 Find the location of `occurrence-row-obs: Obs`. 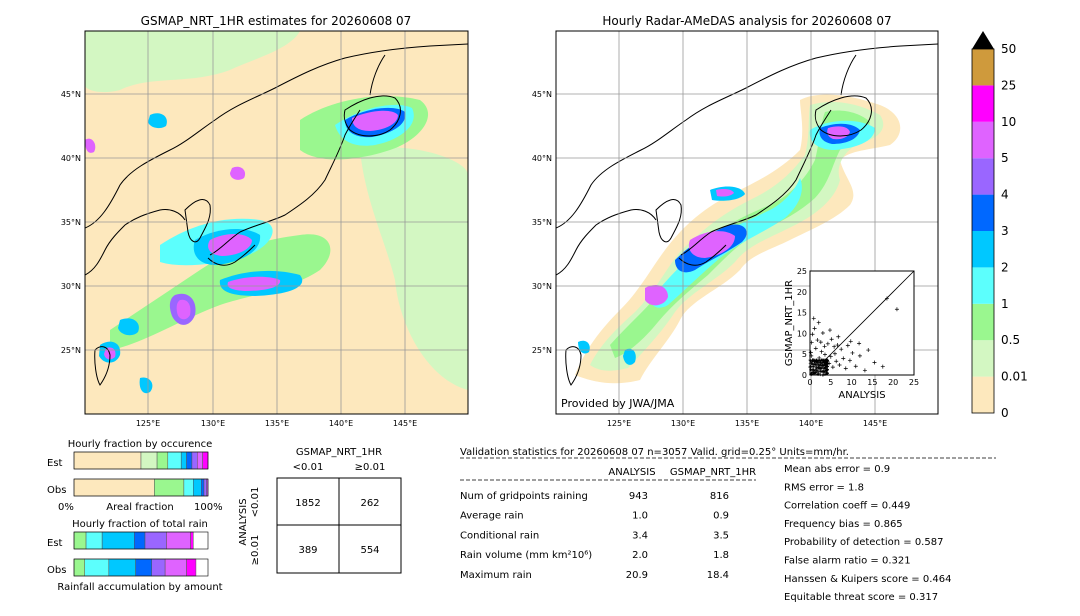

occurrence-row-obs: Obs is located at coordinates (56, 490).